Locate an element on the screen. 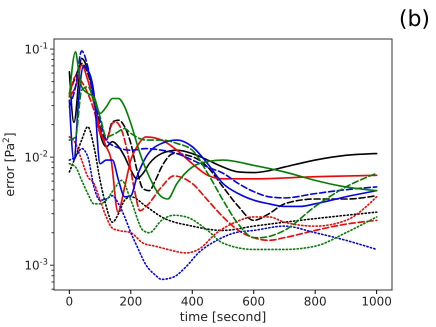 The height and width of the screenshot is (327, 436). y-tick-label: 10$^{-3}$ is located at coordinates (36, 264).